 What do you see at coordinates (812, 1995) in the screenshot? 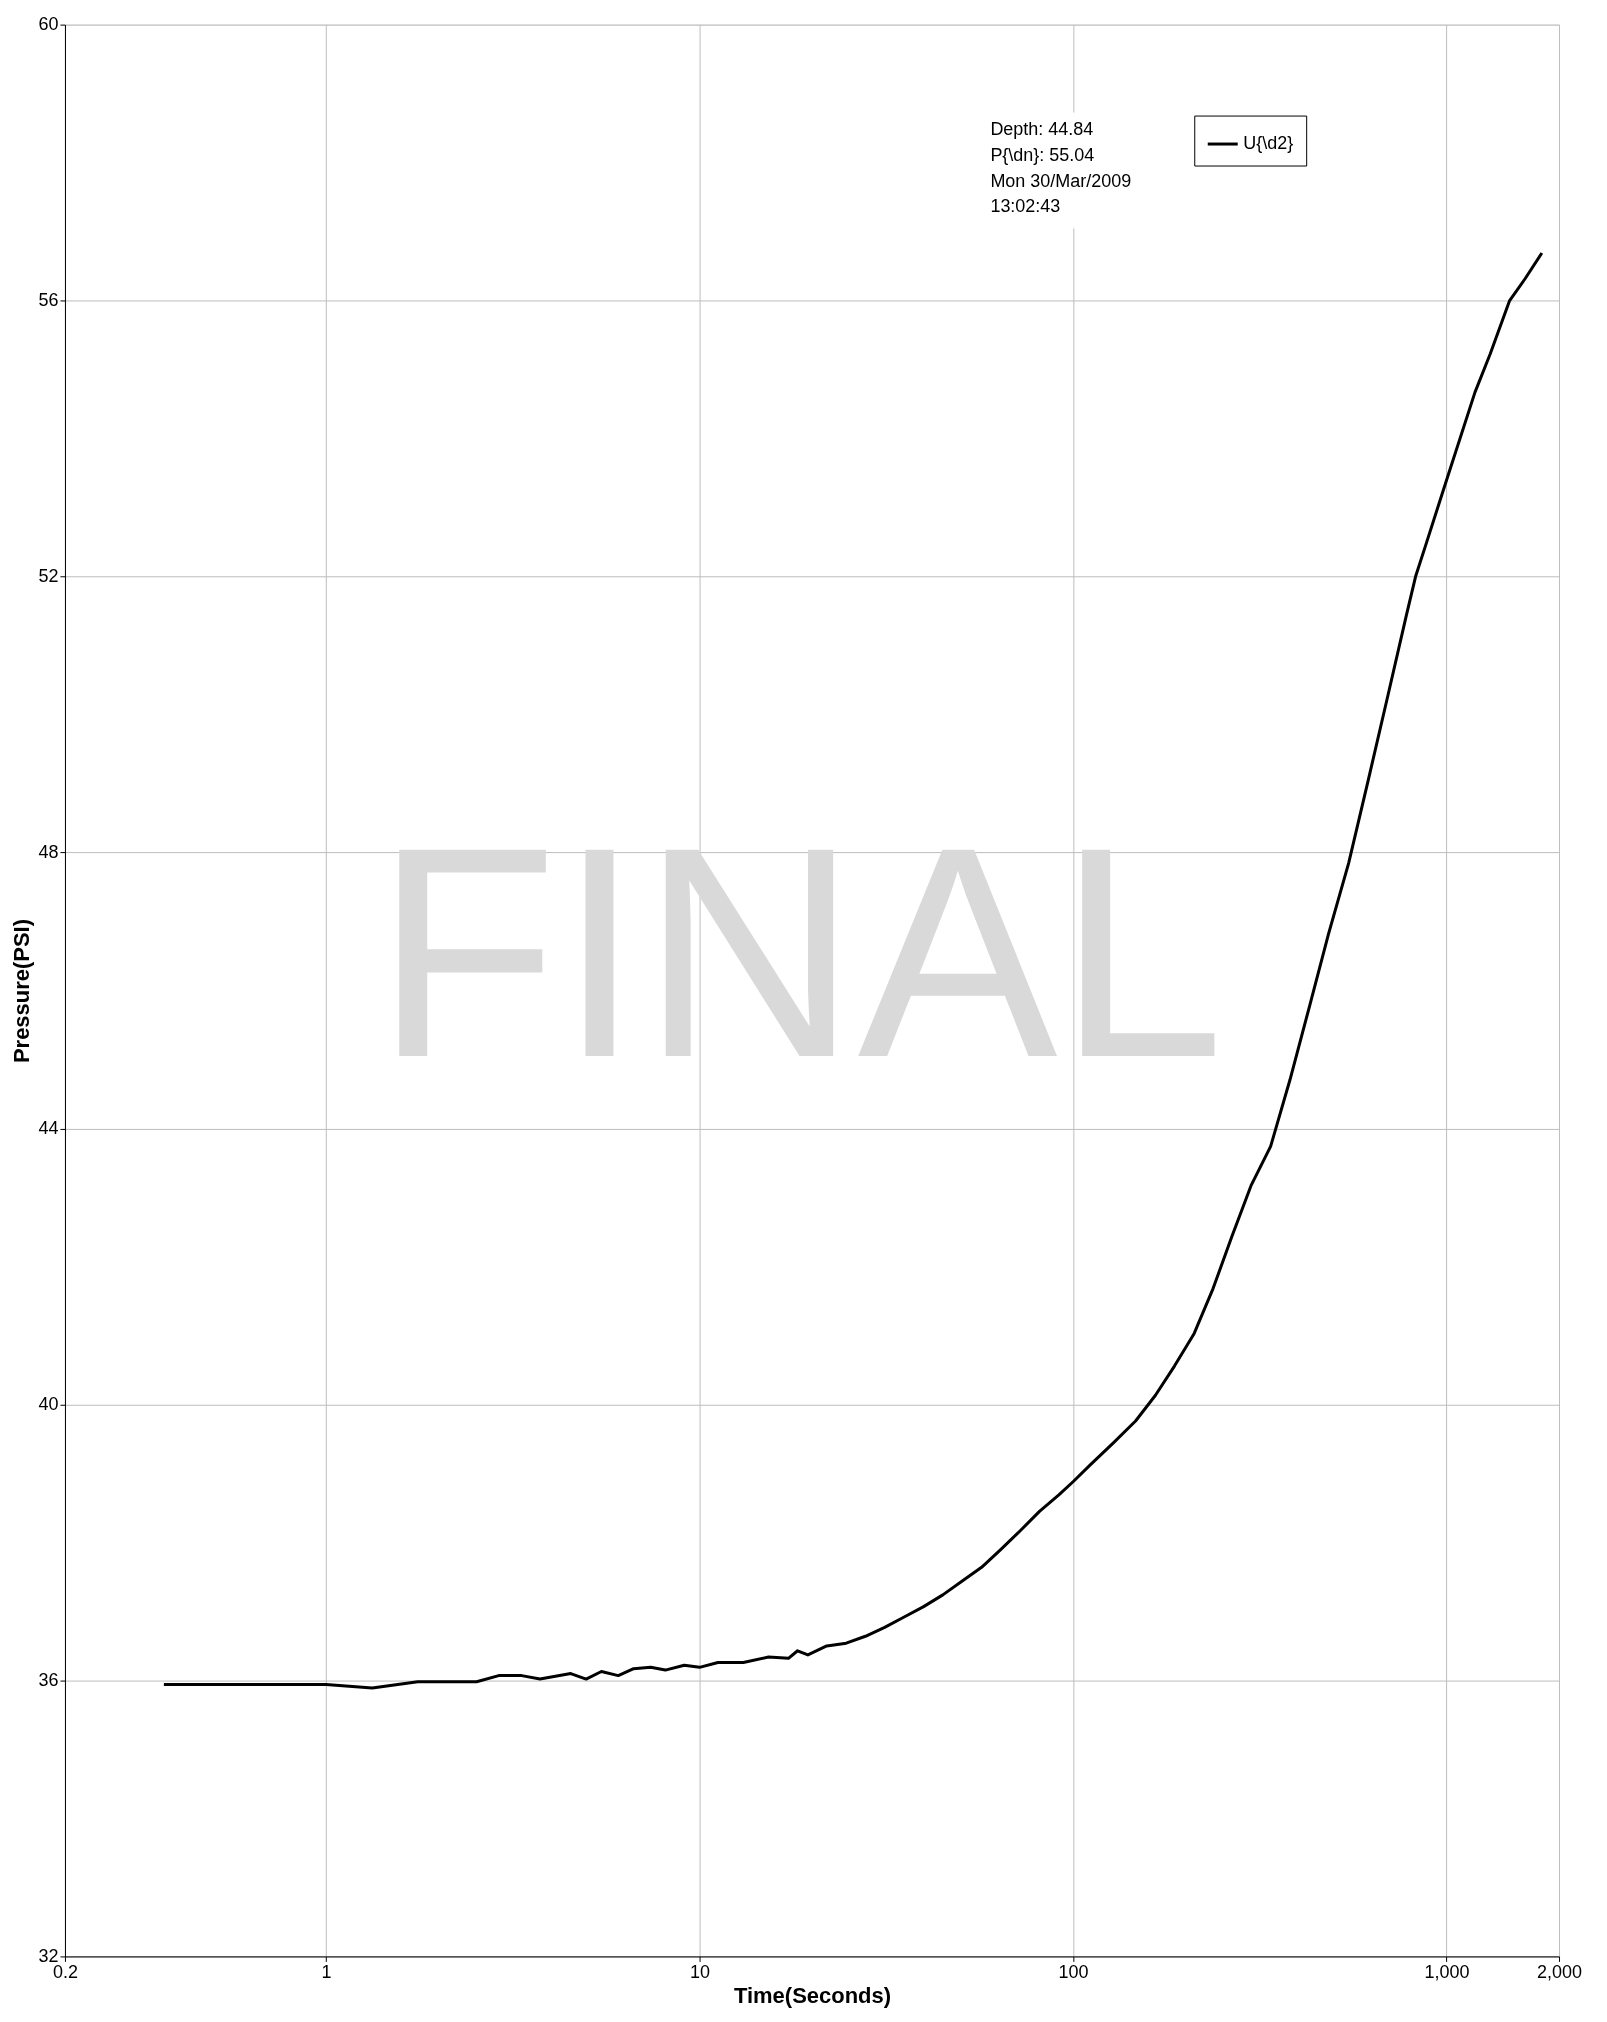
I see `x-axis-title: Time(Seconds)` at bounding box center [812, 1995].